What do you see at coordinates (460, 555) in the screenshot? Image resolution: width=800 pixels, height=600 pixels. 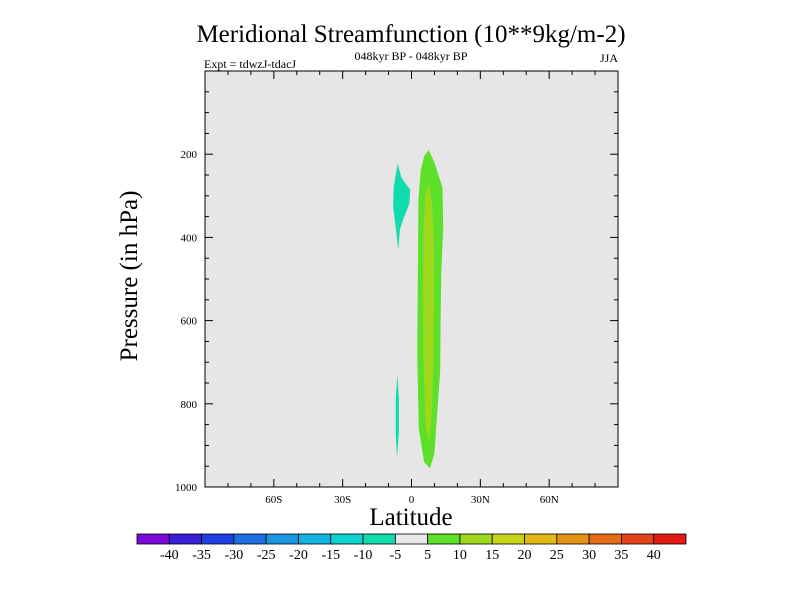 I see `colorbar-label: 10` at bounding box center [460, 555].